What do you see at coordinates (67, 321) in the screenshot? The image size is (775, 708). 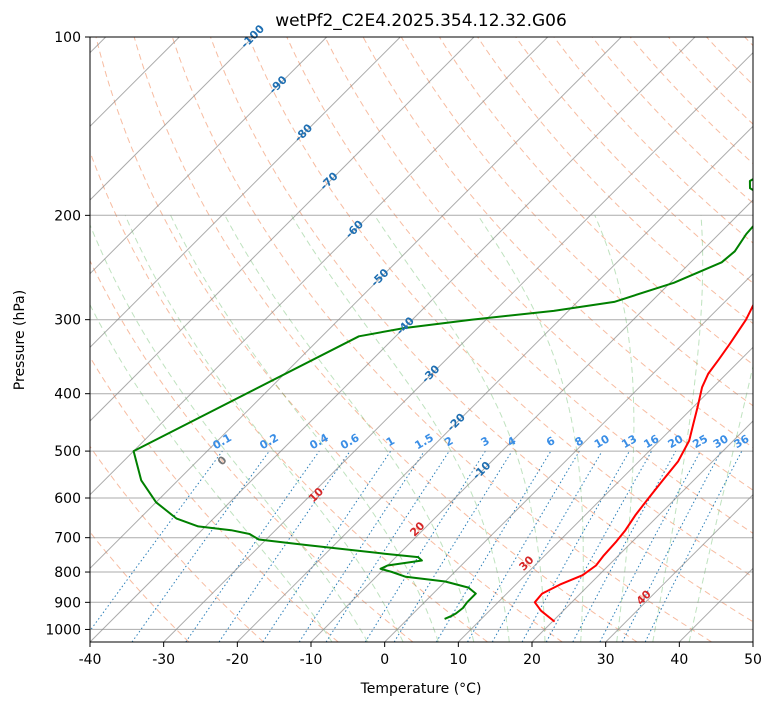 I see `y-tick-label: 300` at bounding box center [67, 321].